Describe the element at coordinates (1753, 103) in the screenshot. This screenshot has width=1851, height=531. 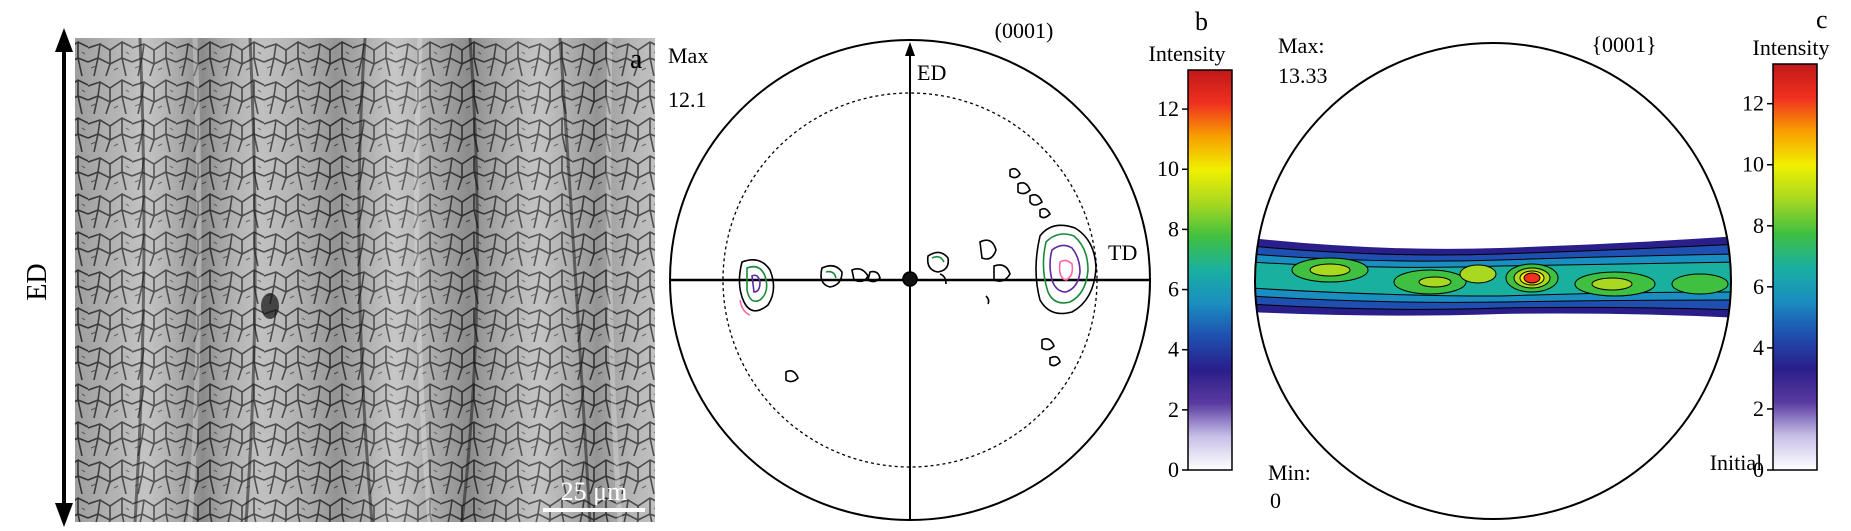
I see `colorbar-c-tick-label: 12` at that location.